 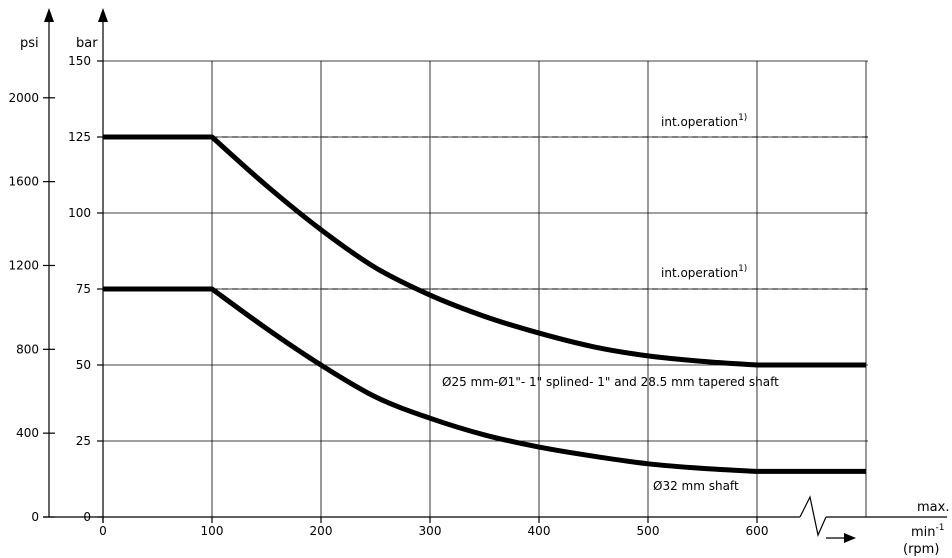 What do you see at coordinates (87, 43) in the screenshot?
I see `bar-axis-title: bar` at bounding box center [87, 43].